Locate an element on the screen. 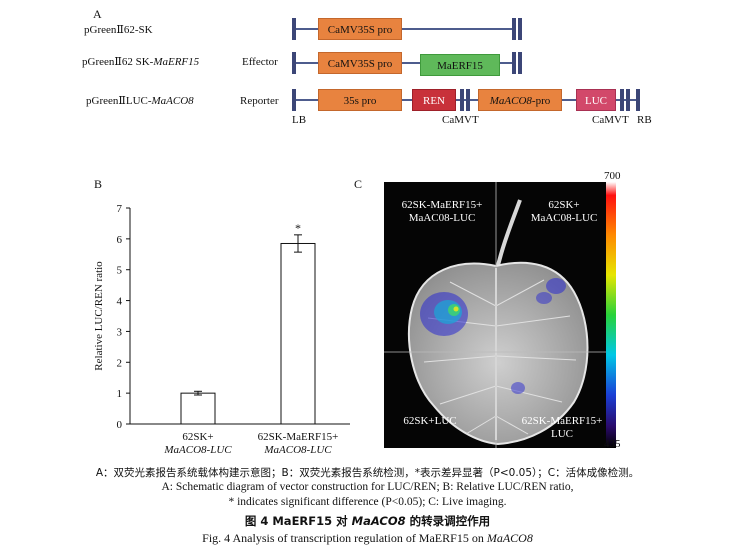 The height and width of the screenshot is (556, 735). maaco8-promoter-box: MaACO8-pro is located at coordinates (520, 100).